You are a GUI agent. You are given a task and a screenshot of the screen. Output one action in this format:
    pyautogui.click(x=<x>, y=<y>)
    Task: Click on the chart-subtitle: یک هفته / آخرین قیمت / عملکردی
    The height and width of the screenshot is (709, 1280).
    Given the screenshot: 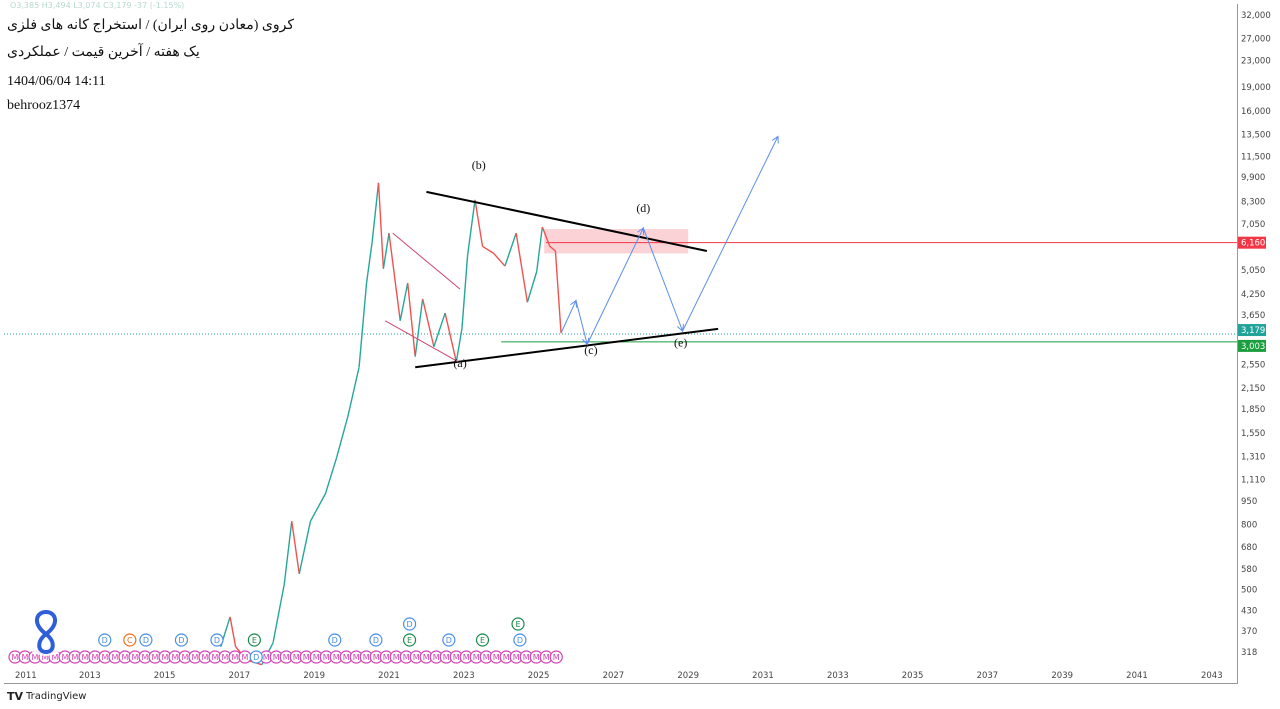 What is the action you would take?
    pyautogui.click(x=103, y=52)
    